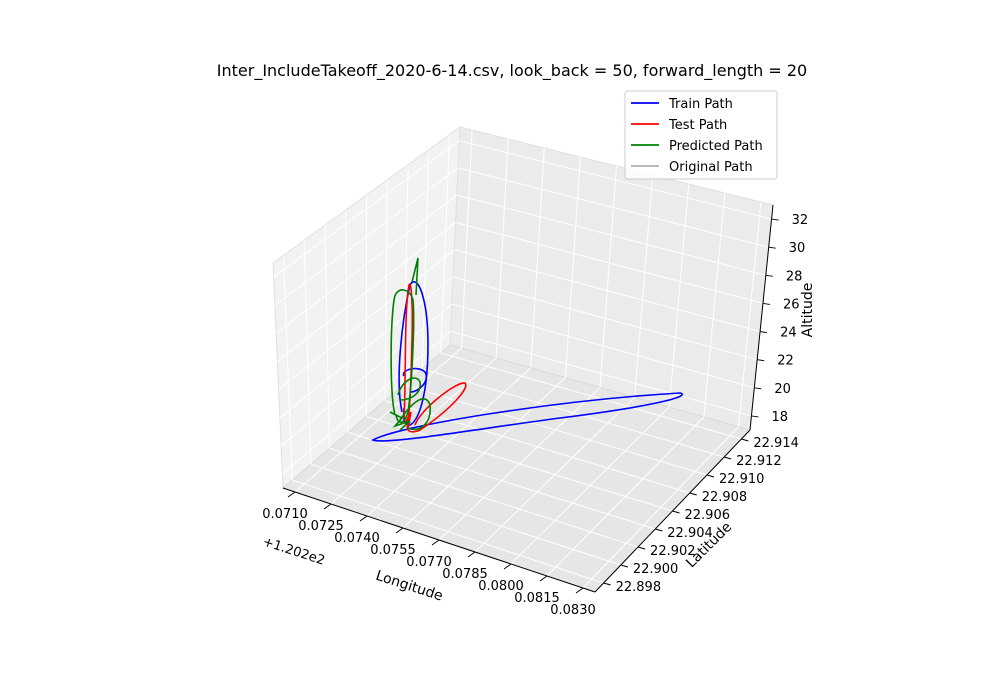  What do you see at coordinates (785, 361) in the screenshot?
I see `z-tick-label: 22` at bounding box center [785, 361].